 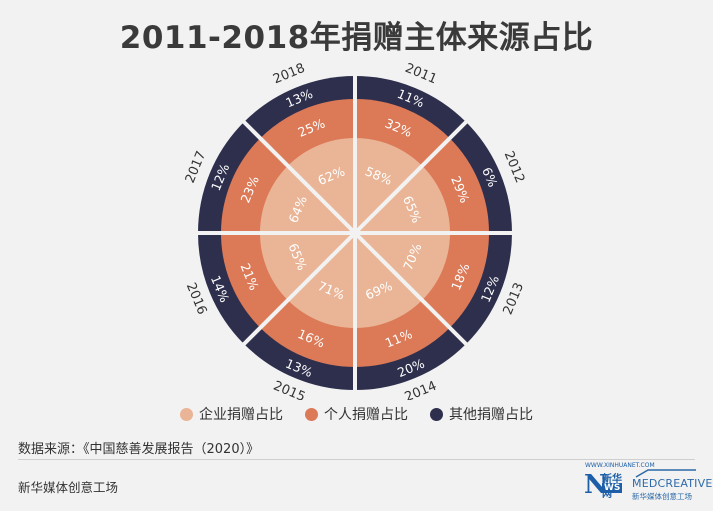 What do you see at coordinates (366, 415) in the screenshot?
I see `legend-label-individual: 个人捐赠占比` at bounding box center [366, 415].